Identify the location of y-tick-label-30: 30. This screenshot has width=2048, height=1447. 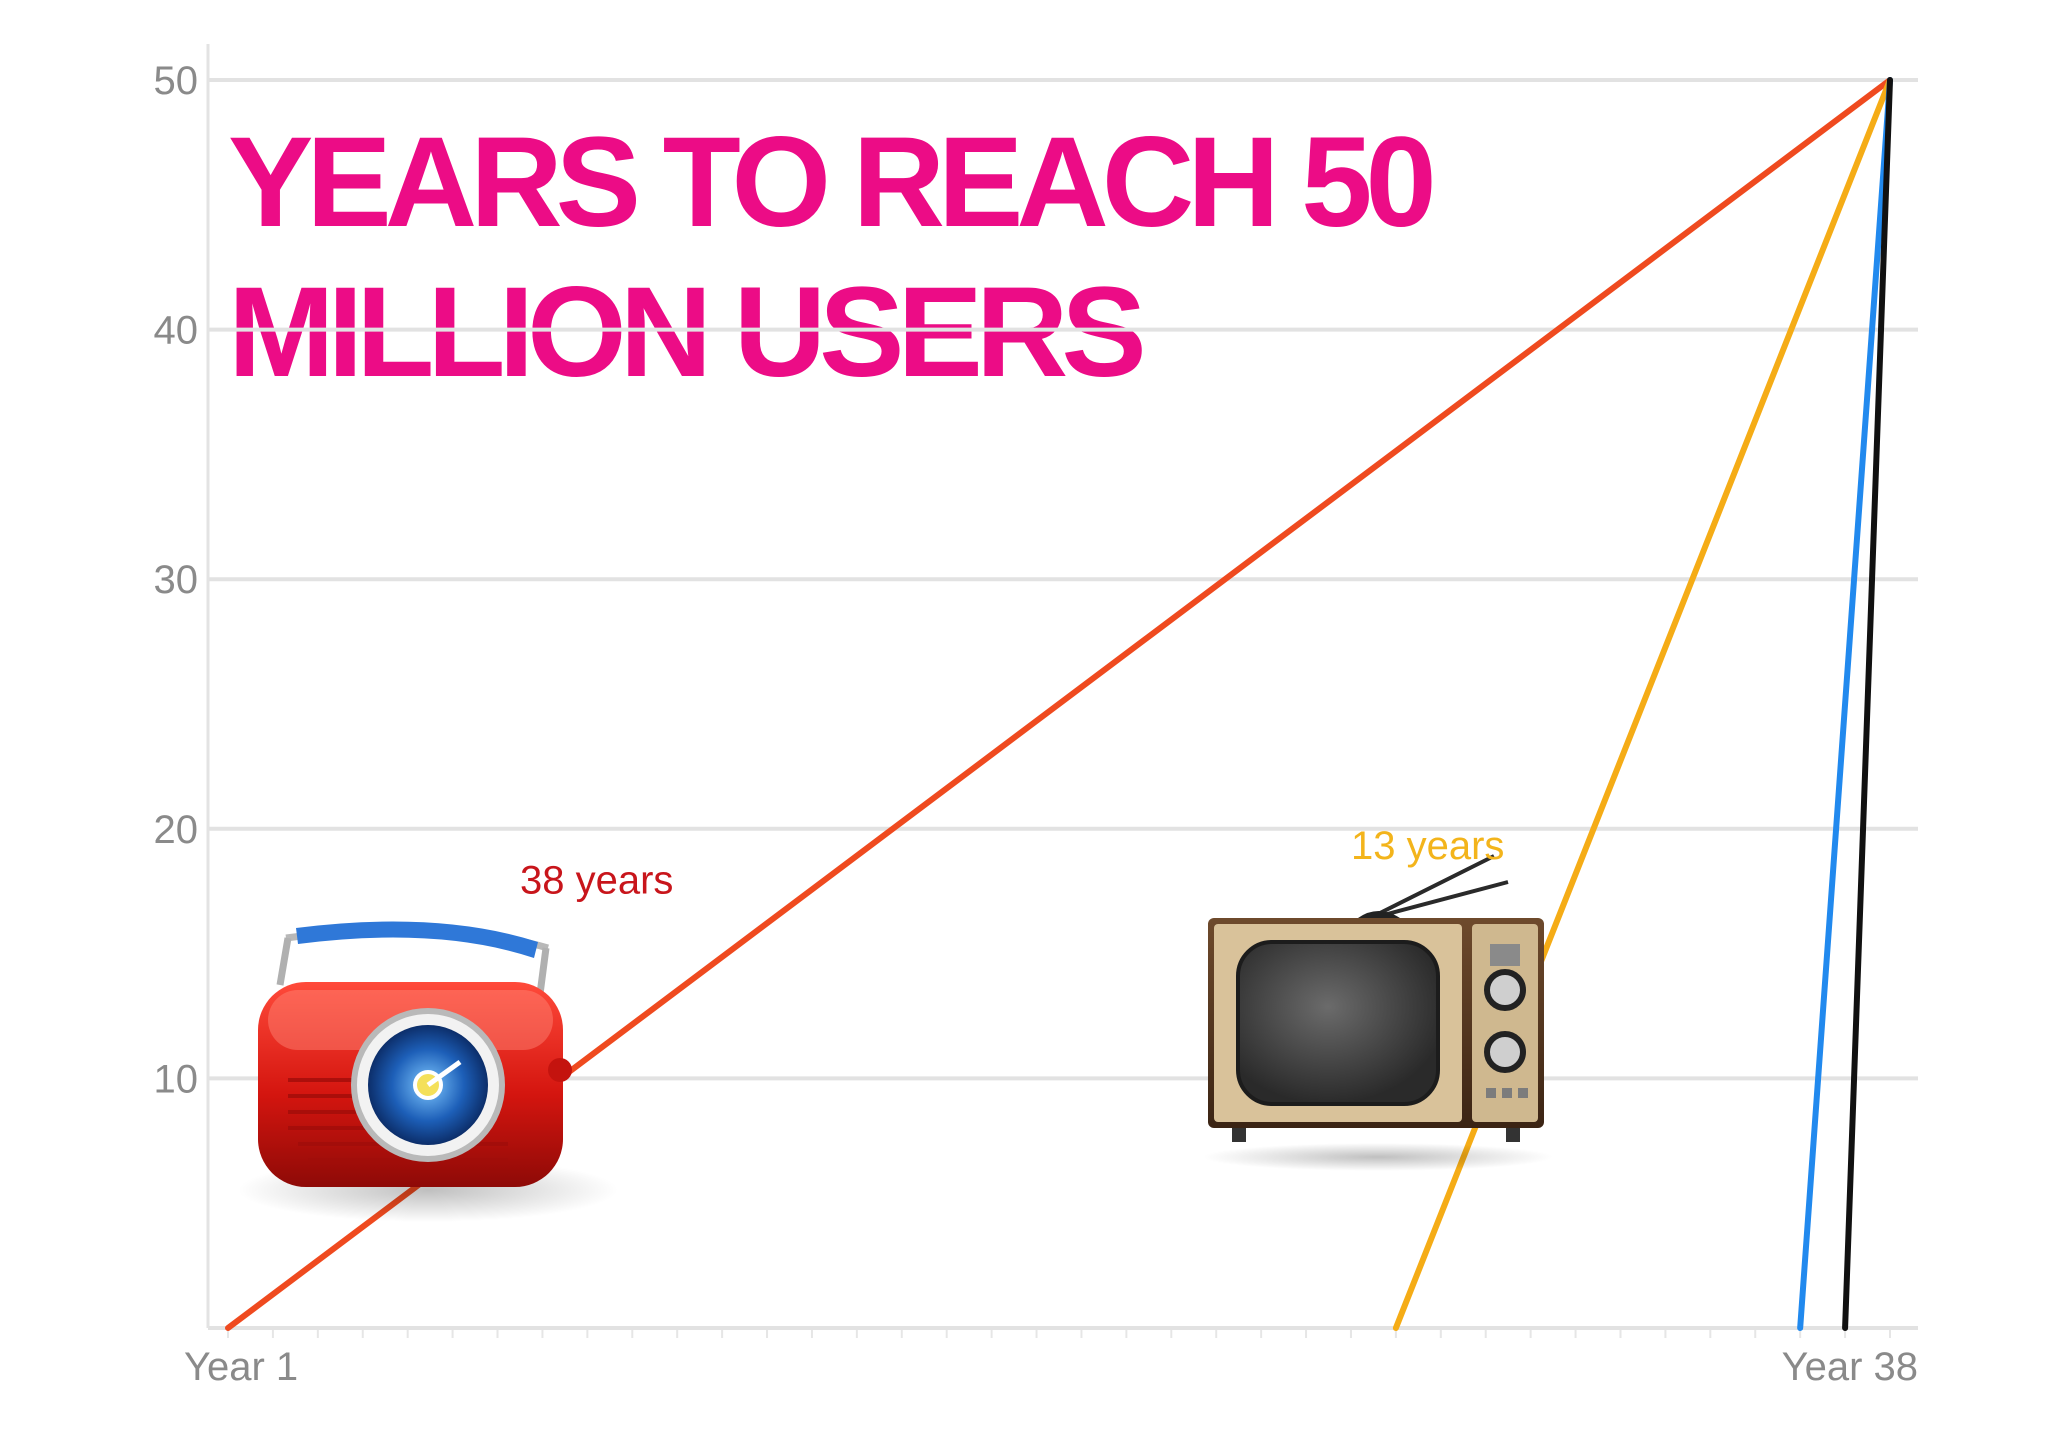
(176, 580).